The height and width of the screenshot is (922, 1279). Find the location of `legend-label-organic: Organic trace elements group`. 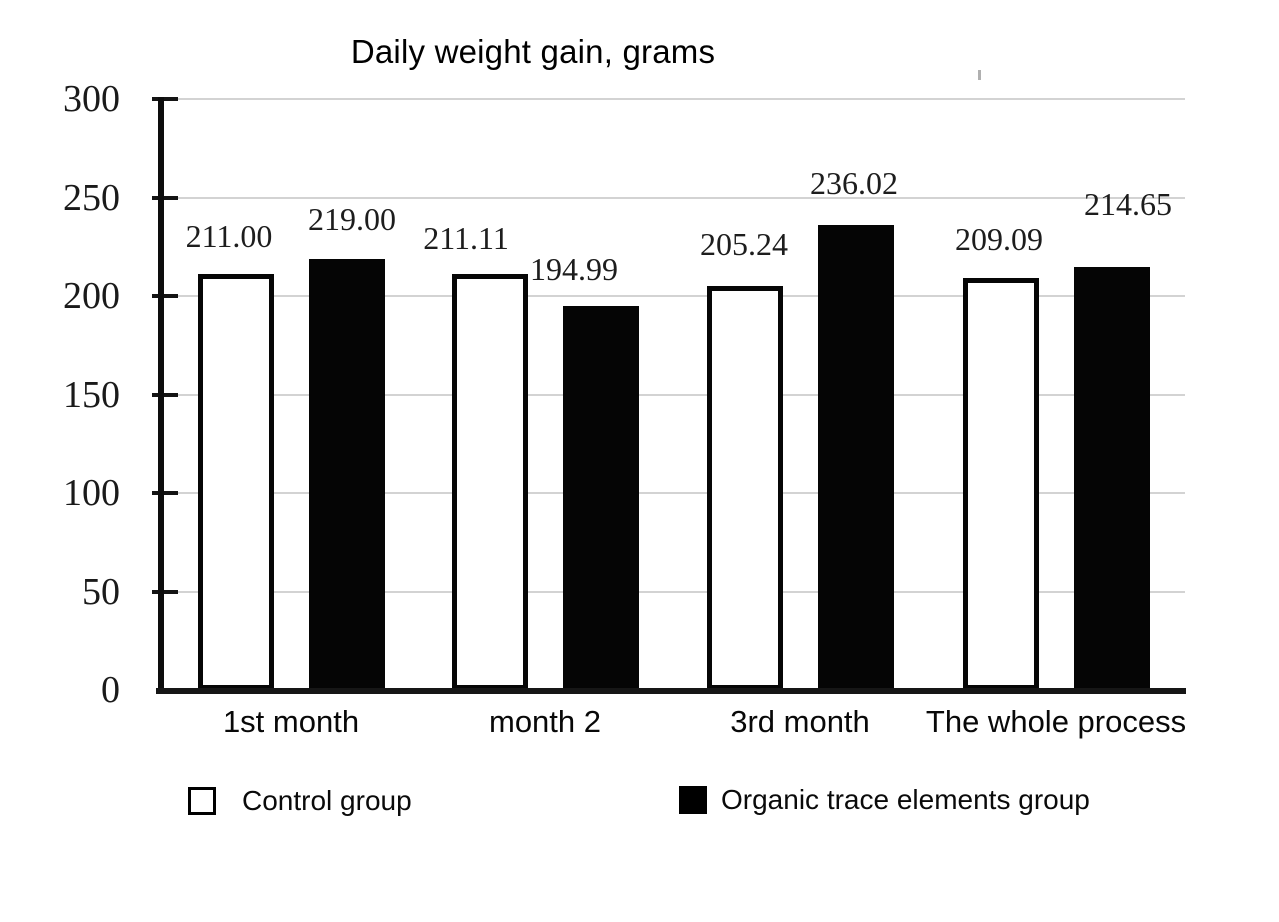

legend-label-organic: Organic trace elements group is located at coordinates (905, 799).